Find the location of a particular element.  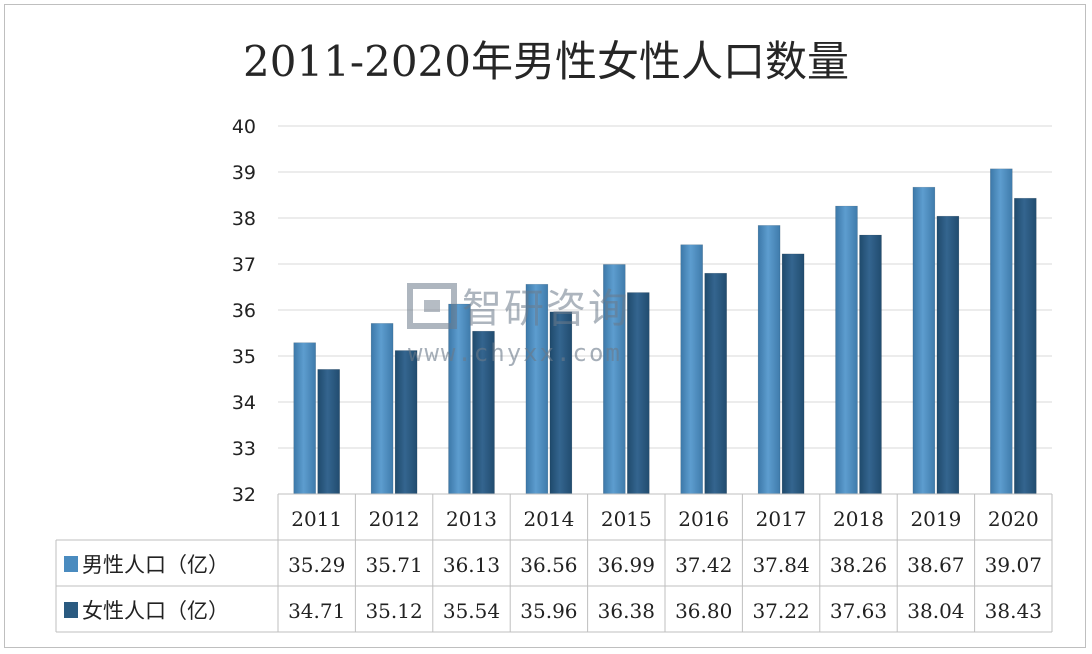

data-label: 37.63 is located at coordinates (858, 611).